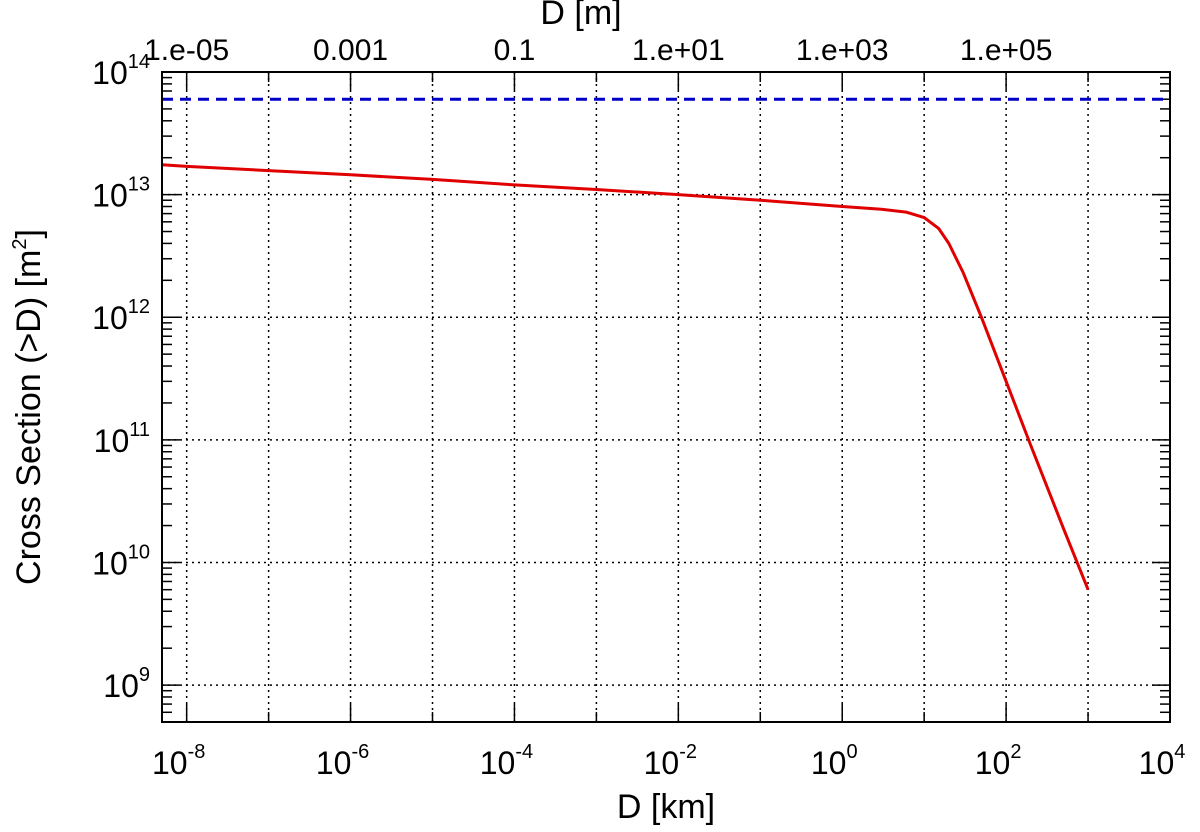  What do you see at coordinates (139, 430) in the screenshot?
I see `y-tick-label-exp: 11` at bounding box center [139, 430].